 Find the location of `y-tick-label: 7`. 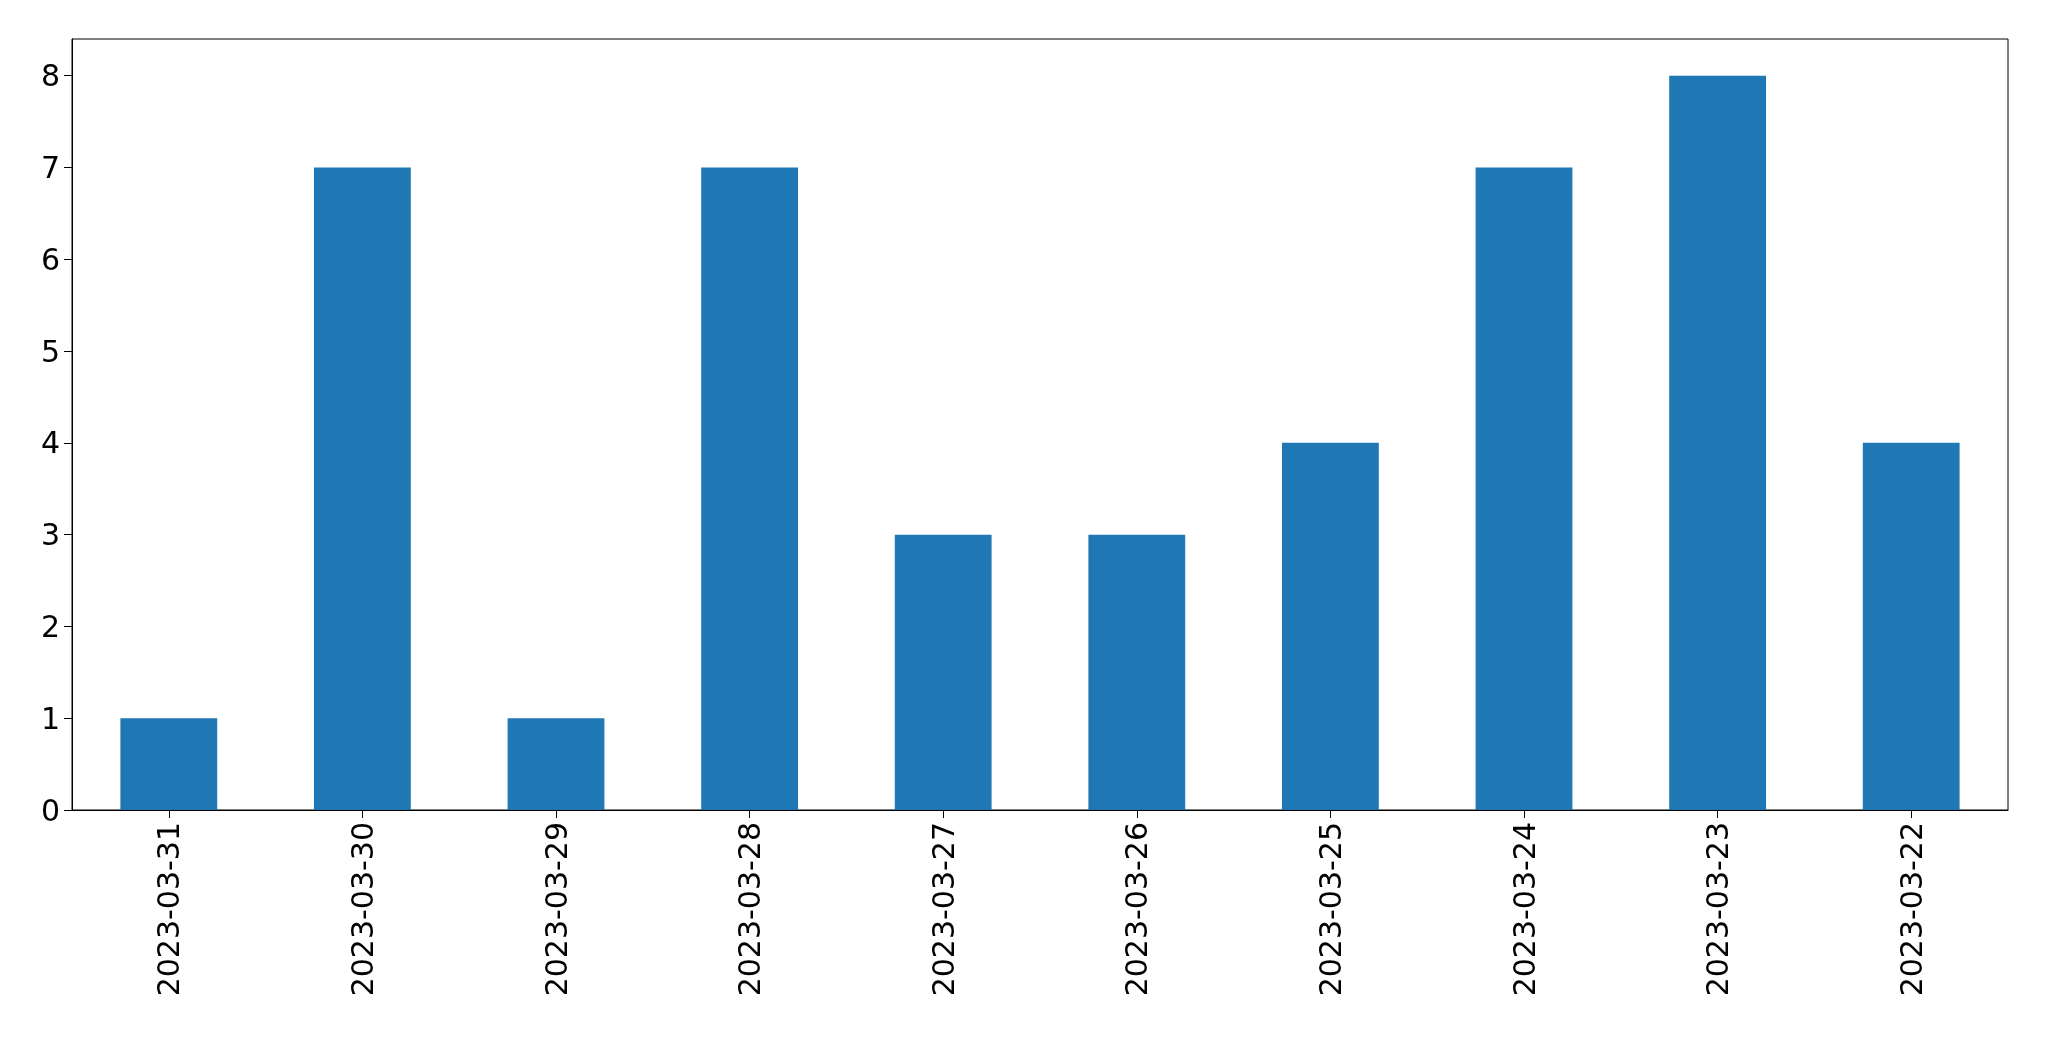

y-tick-label: 7 is located at coordinates (50, 167).